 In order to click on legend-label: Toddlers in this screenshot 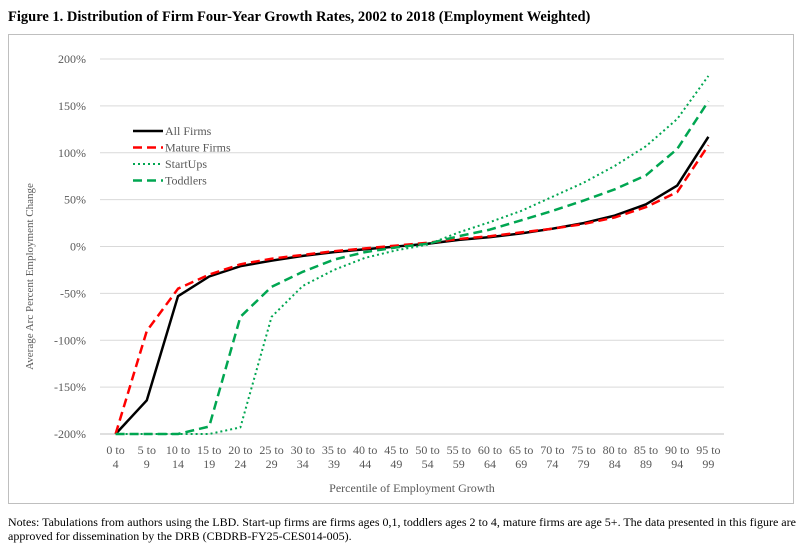, I will do `click(186, 181)`.